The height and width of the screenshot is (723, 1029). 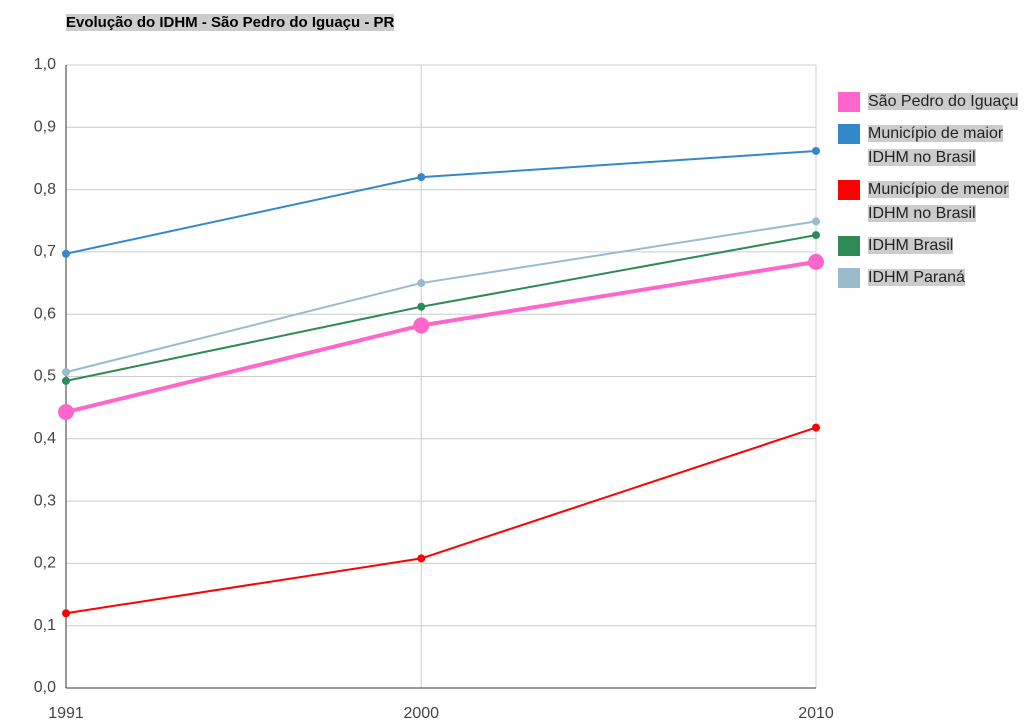 What do you see at coordinates (45, 563) in the screenshot?
I see `y-tick-label: 0,2` at bounding box center [45, 563].